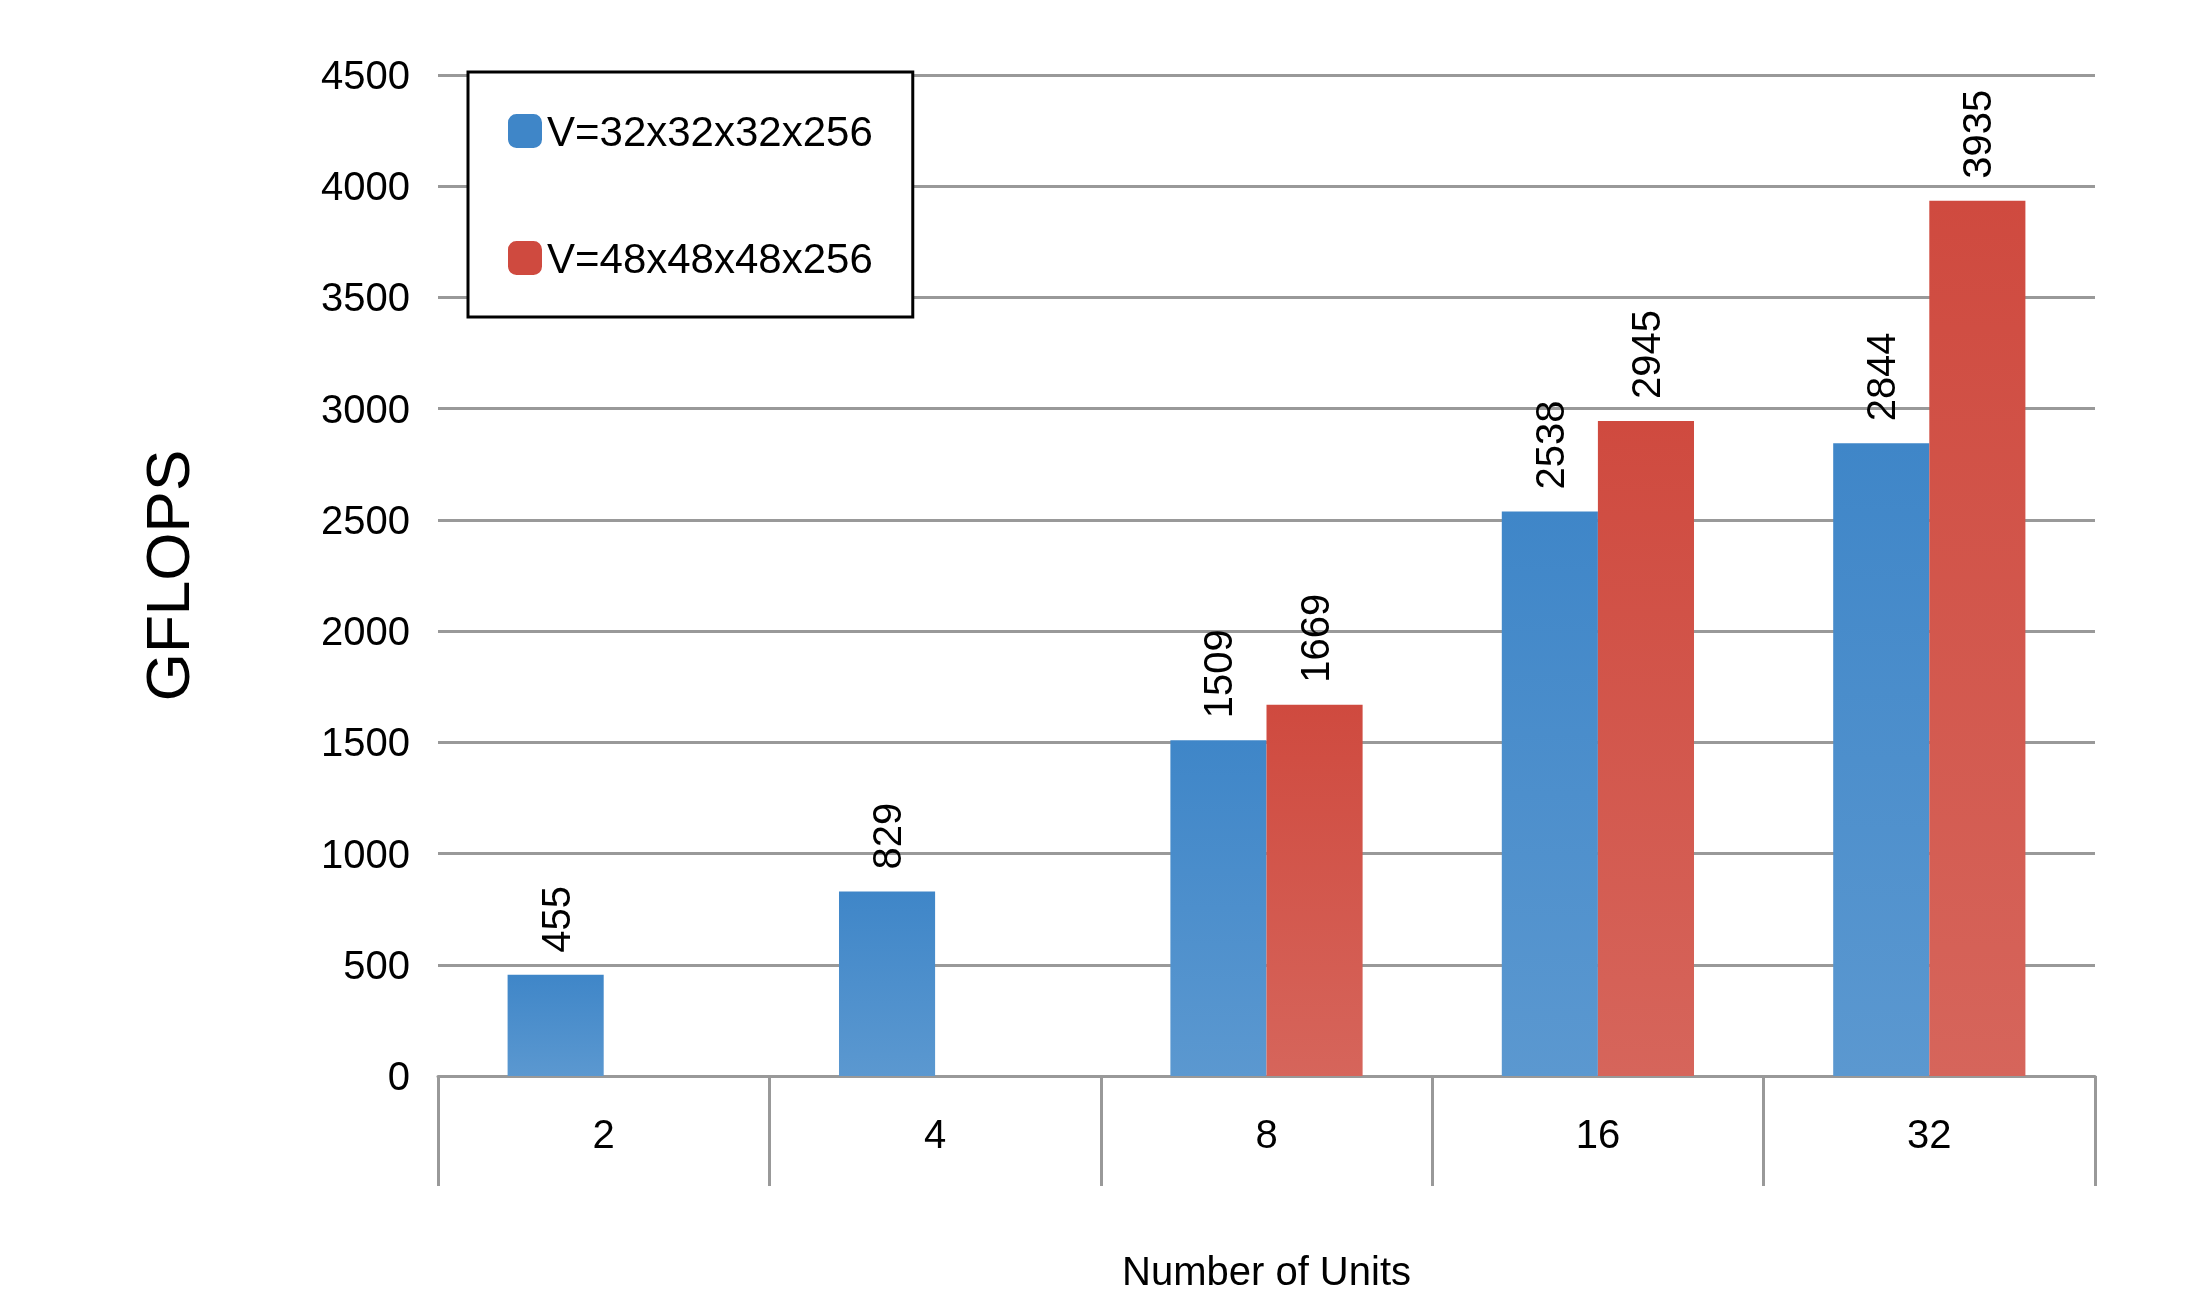 Image resolution: width=2193 pixels, height=1306 pixels. What do you see at coordinates (603, 1134) in the screenshot?
I see `x-tick-label: 2` at bounding box center [603, 1134].